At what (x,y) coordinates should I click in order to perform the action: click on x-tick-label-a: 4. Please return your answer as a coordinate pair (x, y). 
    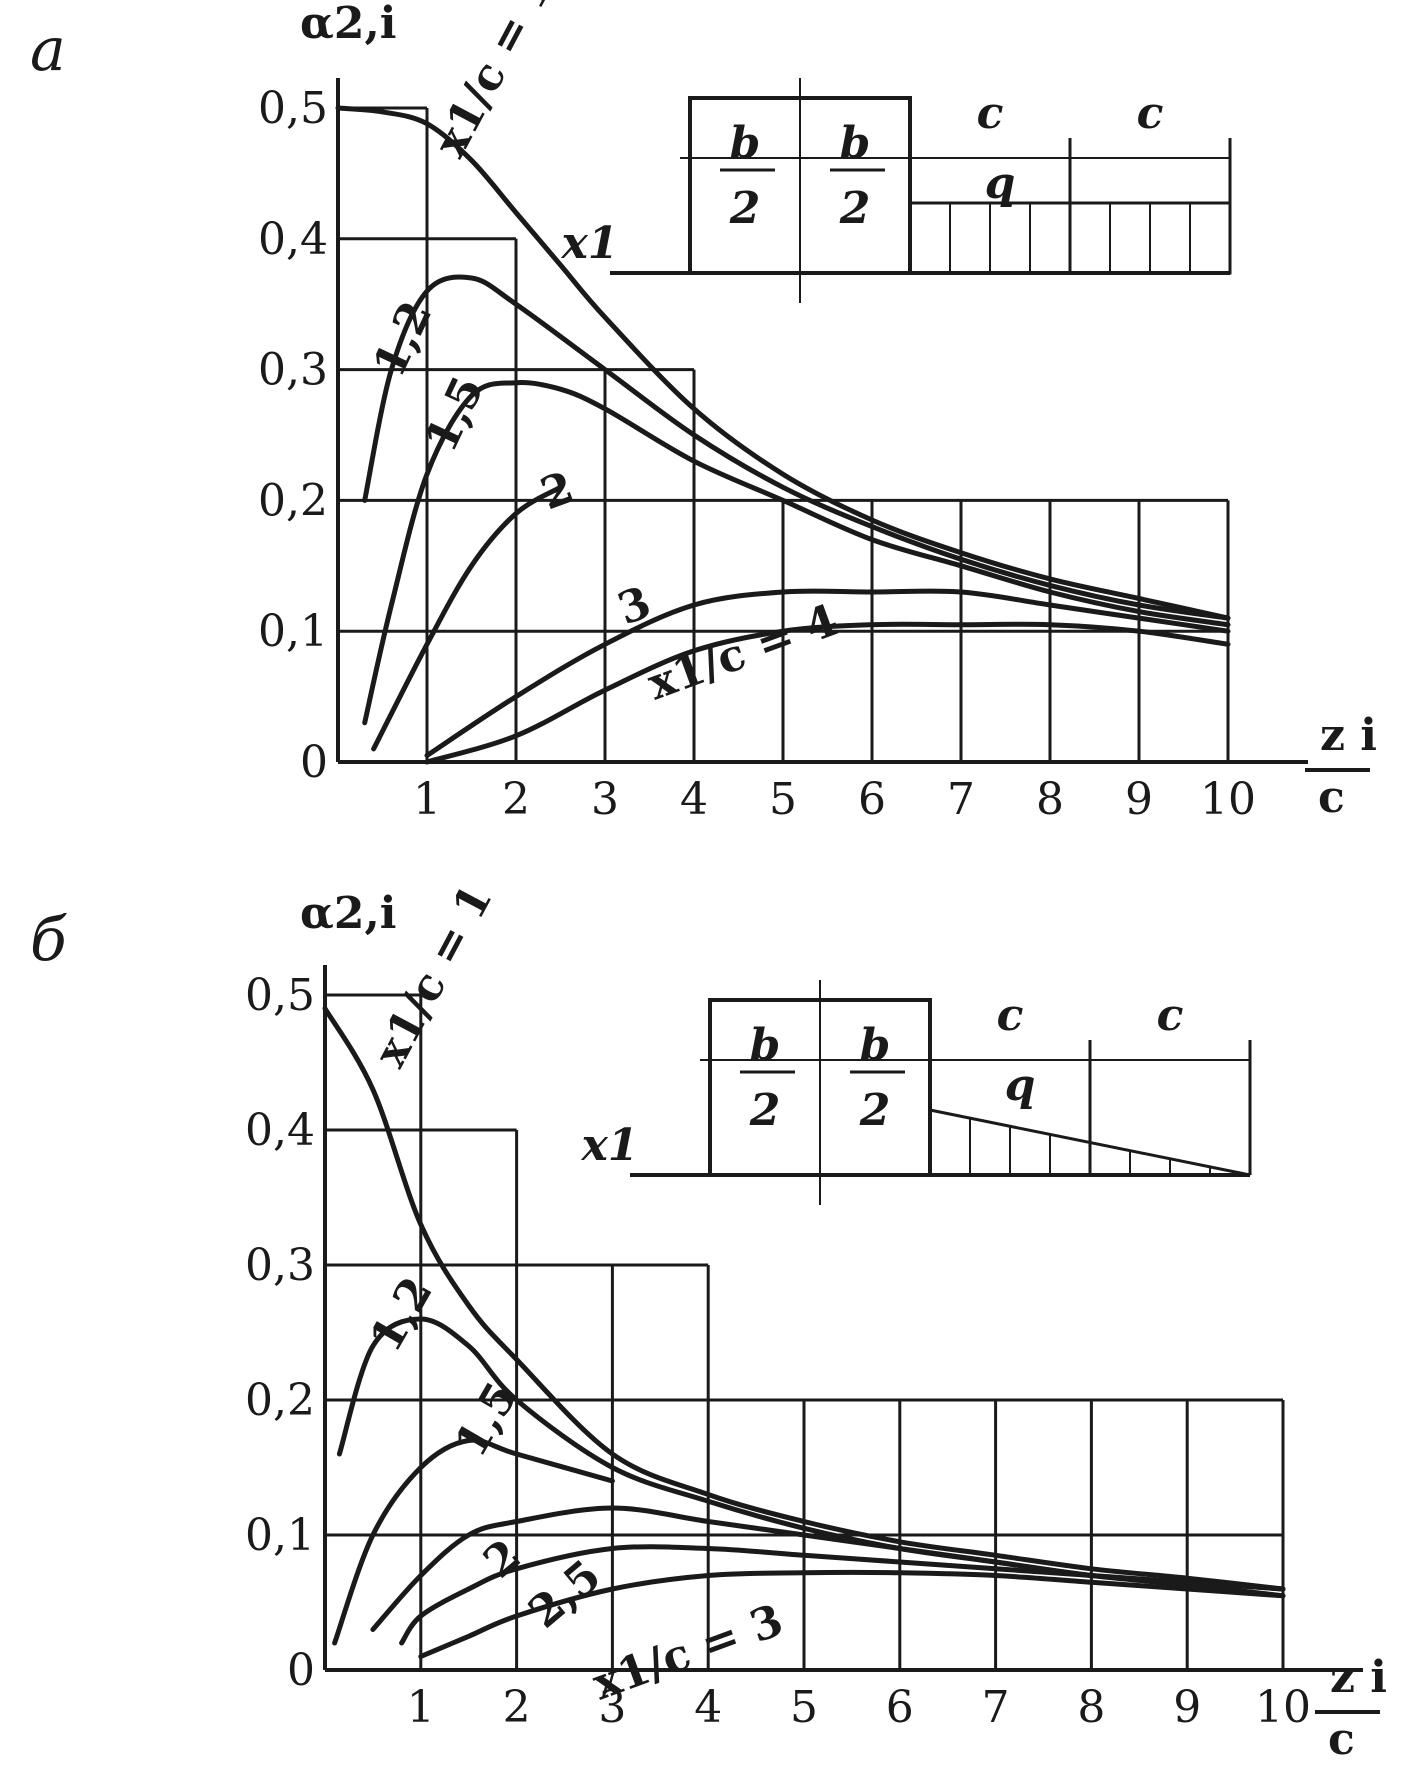
    Looking at the image, I should click on (694, 799).